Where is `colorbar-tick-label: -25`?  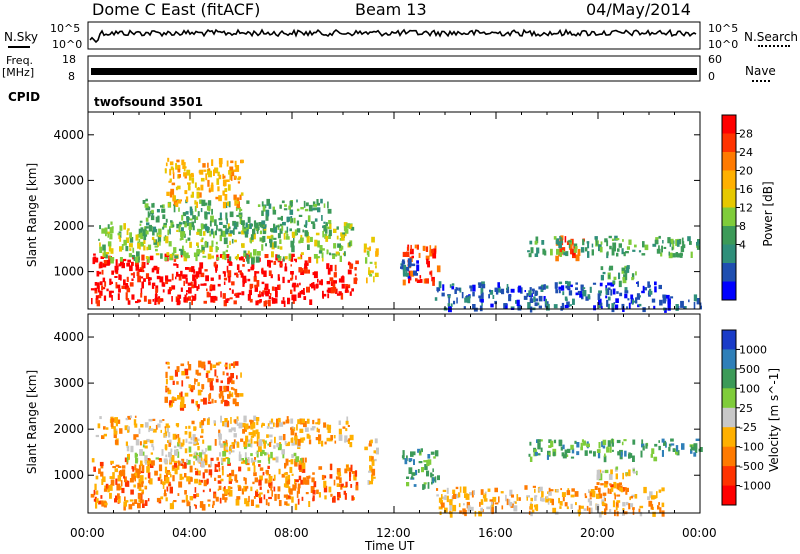 colorbar-tick-label: -25 is located at coordinates (748, 427).